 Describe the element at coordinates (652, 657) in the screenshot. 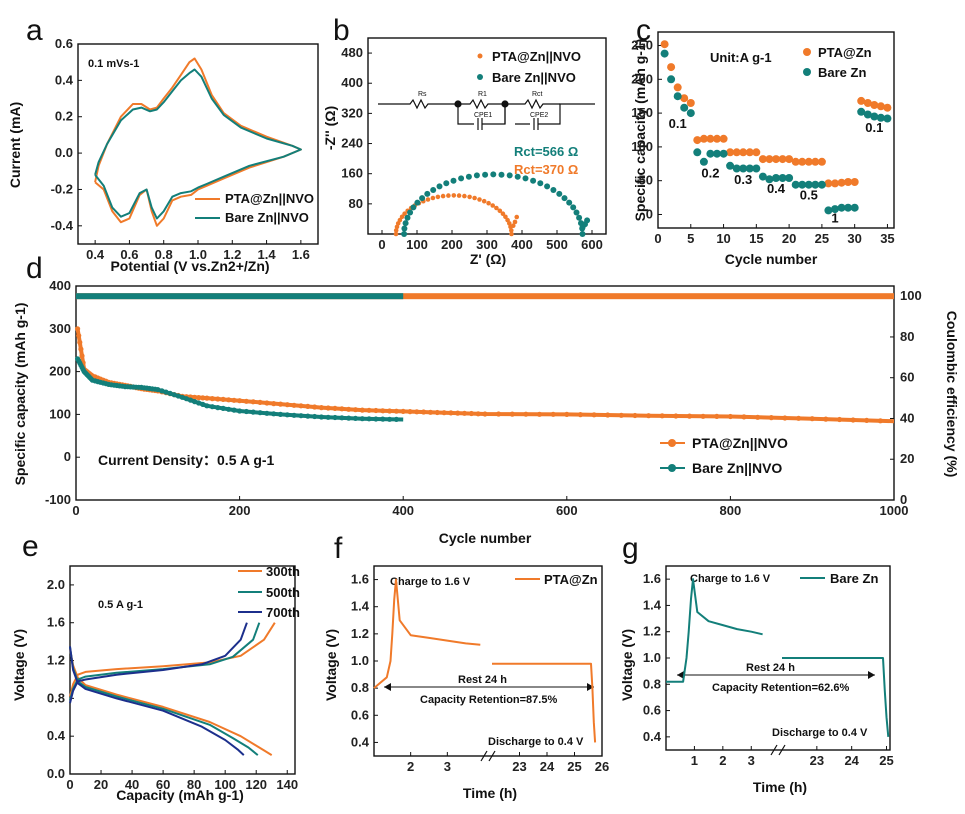

I see `panel-g-ytick-label: 1.0` at that location.